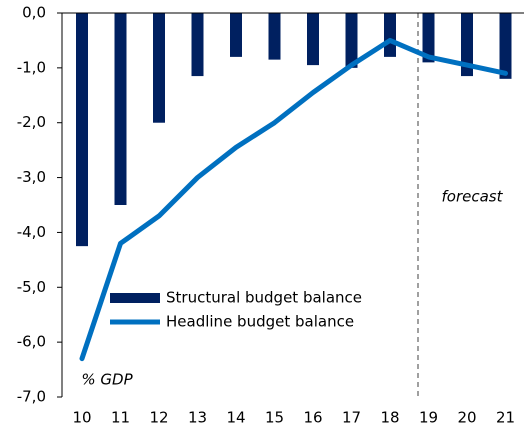 Image resolution: width=524 pixels, height=432 pixels. I want to click on y-tick-label: -3,0, so click(31, 177).